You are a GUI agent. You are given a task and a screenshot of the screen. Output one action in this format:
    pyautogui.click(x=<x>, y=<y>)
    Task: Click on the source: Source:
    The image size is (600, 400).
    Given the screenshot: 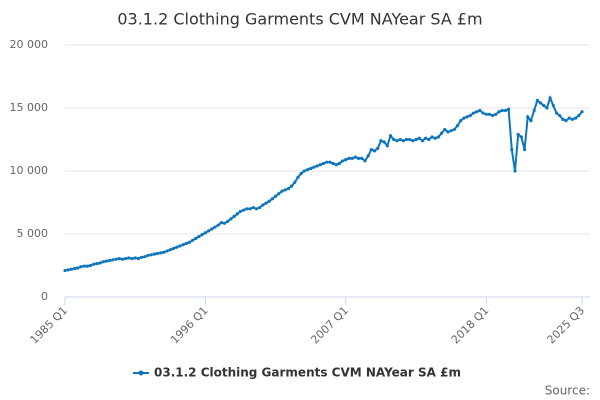 What is the action you would take?
    pyautogui.click(x=567, y=391)
    